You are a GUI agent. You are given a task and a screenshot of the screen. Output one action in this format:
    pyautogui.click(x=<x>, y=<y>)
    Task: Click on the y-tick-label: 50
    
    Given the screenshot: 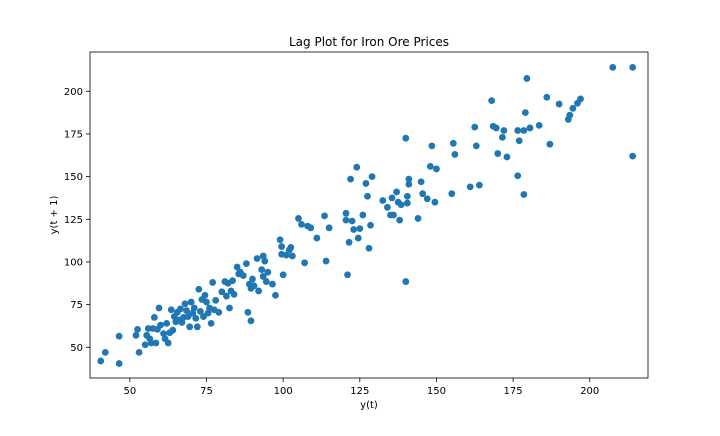 What is the action you would take?
    pyautogui.click(x=76, y=348)
    